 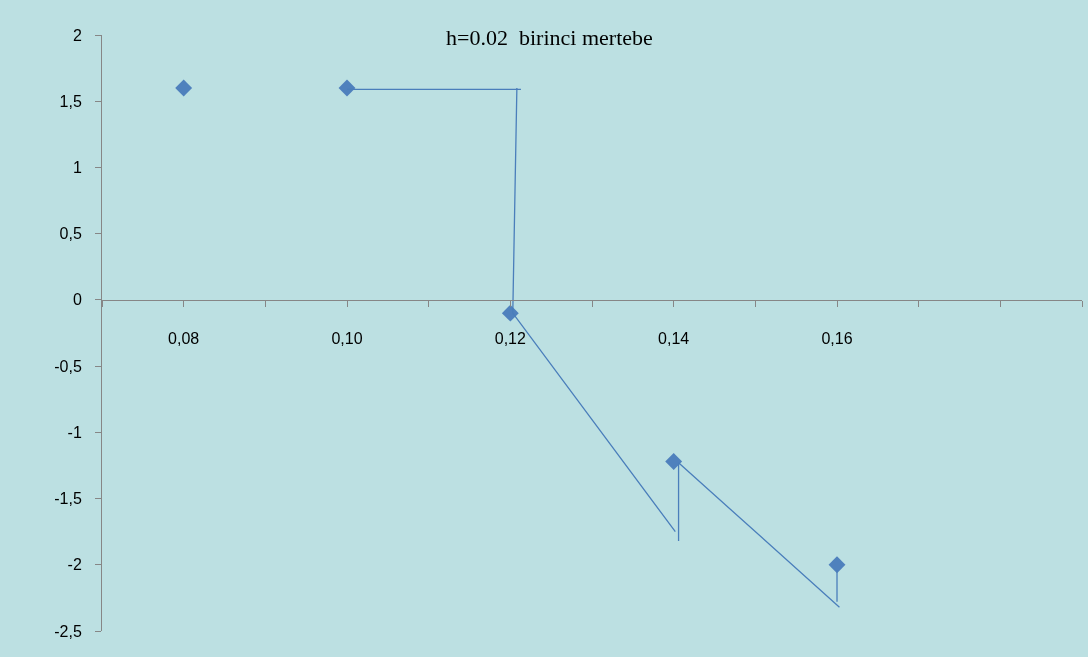 What do you see at coordinates (77, 300) in the screenshot?
I see `y-tick-label: 0` at bounding box center [77, 300].